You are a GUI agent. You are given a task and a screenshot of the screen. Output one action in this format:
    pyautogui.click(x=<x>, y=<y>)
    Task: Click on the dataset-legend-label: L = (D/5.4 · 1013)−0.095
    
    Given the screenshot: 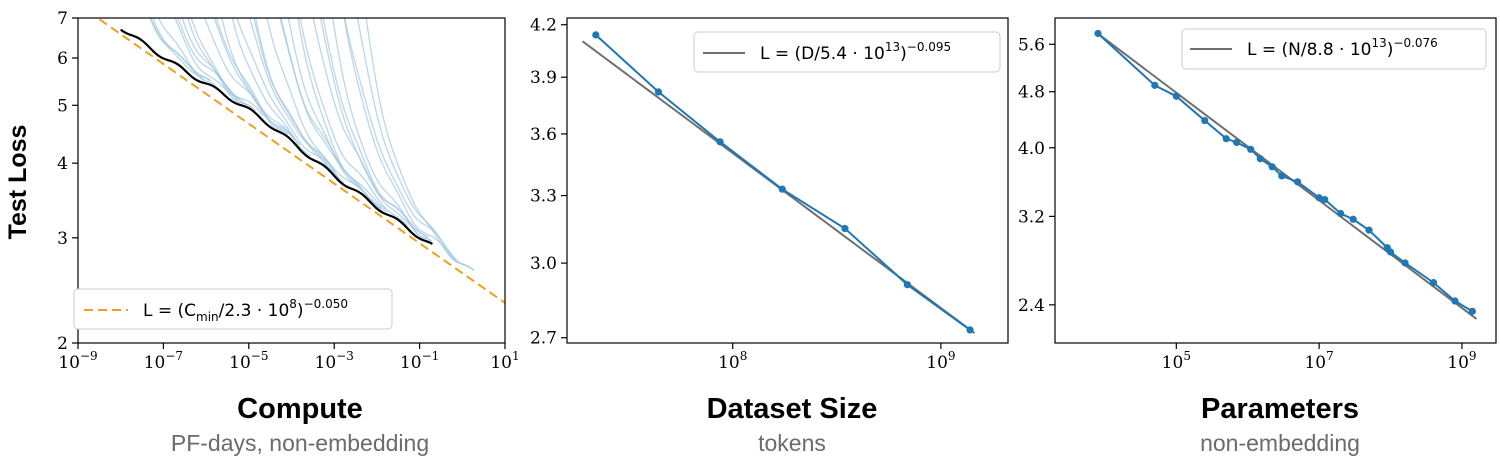 What is the action you would take?
    pyautogui.click(x=855, y=52)
    